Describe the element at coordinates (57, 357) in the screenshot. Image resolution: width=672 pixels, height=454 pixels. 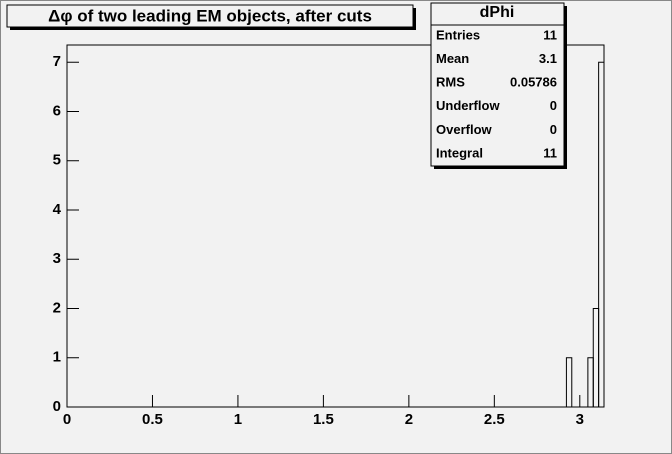
I see `y-tick-label: 1` at that location.